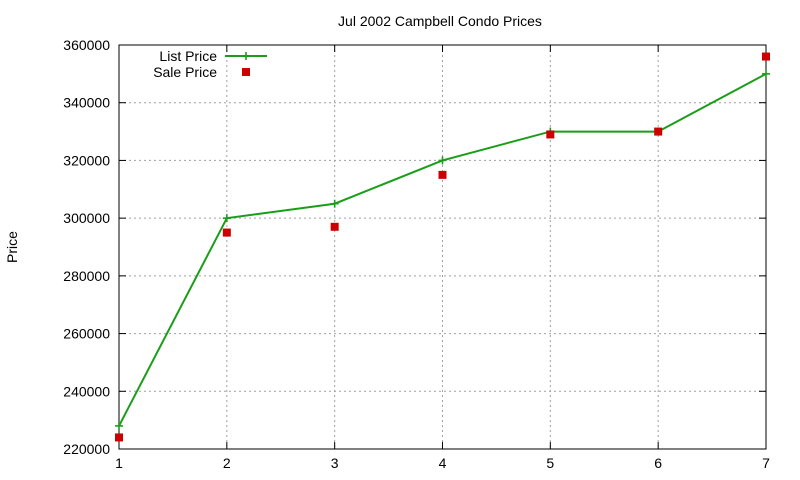 This screenshot has width=800, height=480. Describe the element at coordinates (86, 103) in the screenshot. I see `y-tick-label: 340000` at that location.